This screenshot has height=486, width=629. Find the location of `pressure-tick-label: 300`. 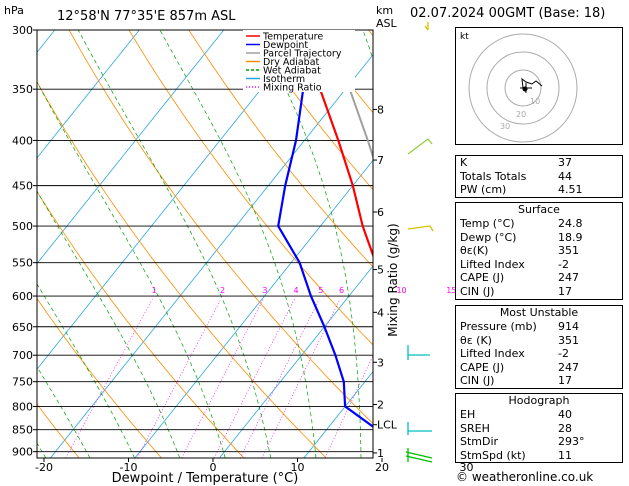

pressure-tick-label: 300 is located at coordinates (22, 30).